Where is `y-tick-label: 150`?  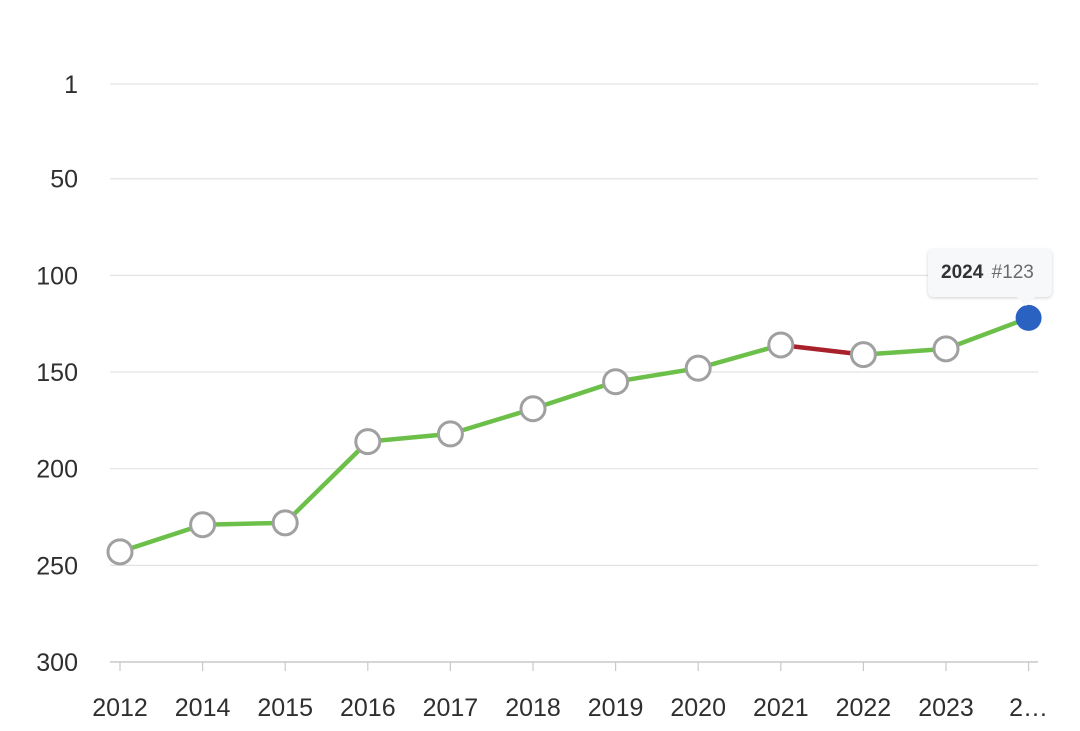 y-tick-label: 150 is located at coordinates (57, 373).